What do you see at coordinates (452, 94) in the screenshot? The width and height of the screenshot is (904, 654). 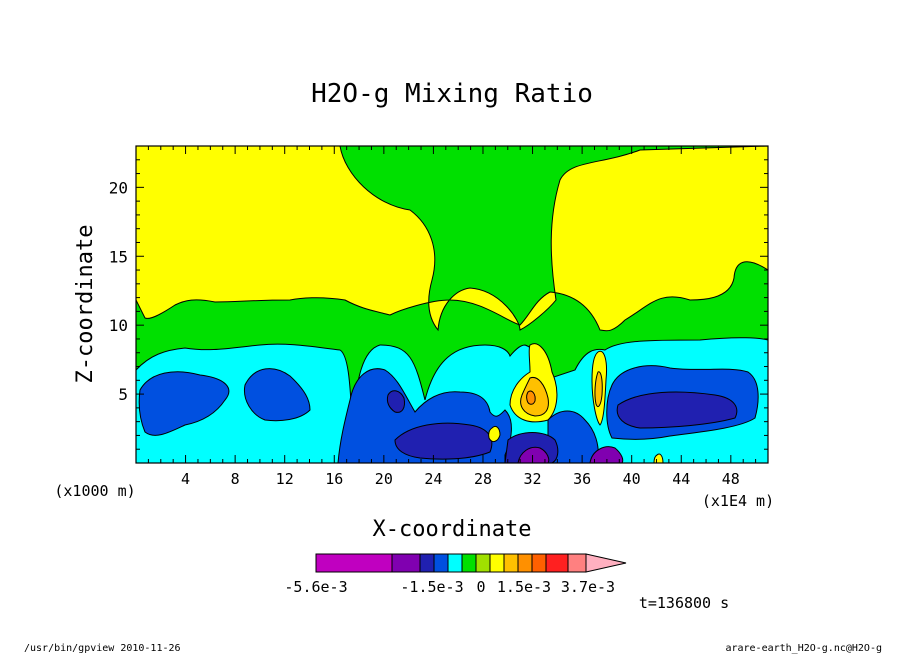 I see `chart-title: H2O-g Mixing Ratio` at bounding box center [452, 94].